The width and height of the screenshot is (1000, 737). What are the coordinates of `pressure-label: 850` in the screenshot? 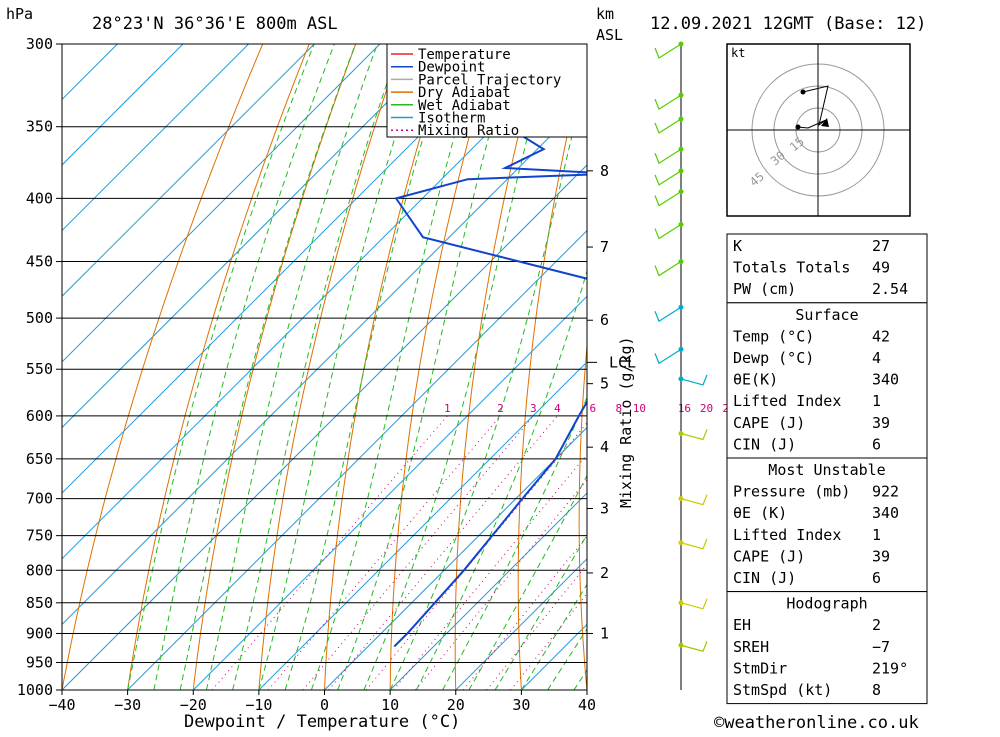 It's located at (39, 603).